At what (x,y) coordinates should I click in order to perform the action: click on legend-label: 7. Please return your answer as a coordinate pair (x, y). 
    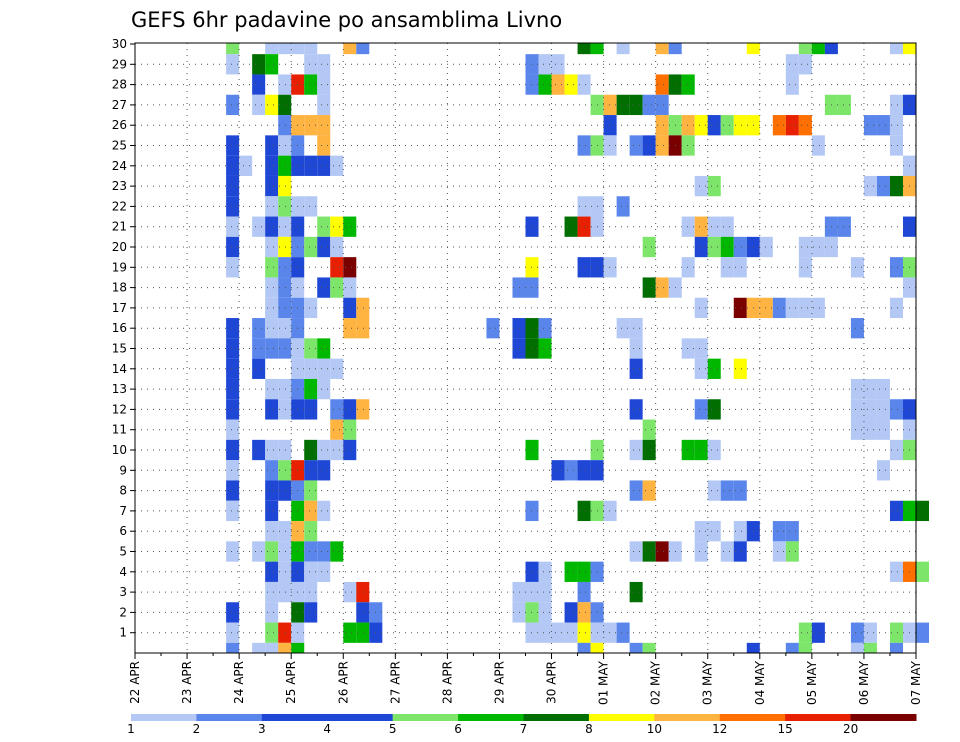
    Looking at the image, I should click on (524, 729).